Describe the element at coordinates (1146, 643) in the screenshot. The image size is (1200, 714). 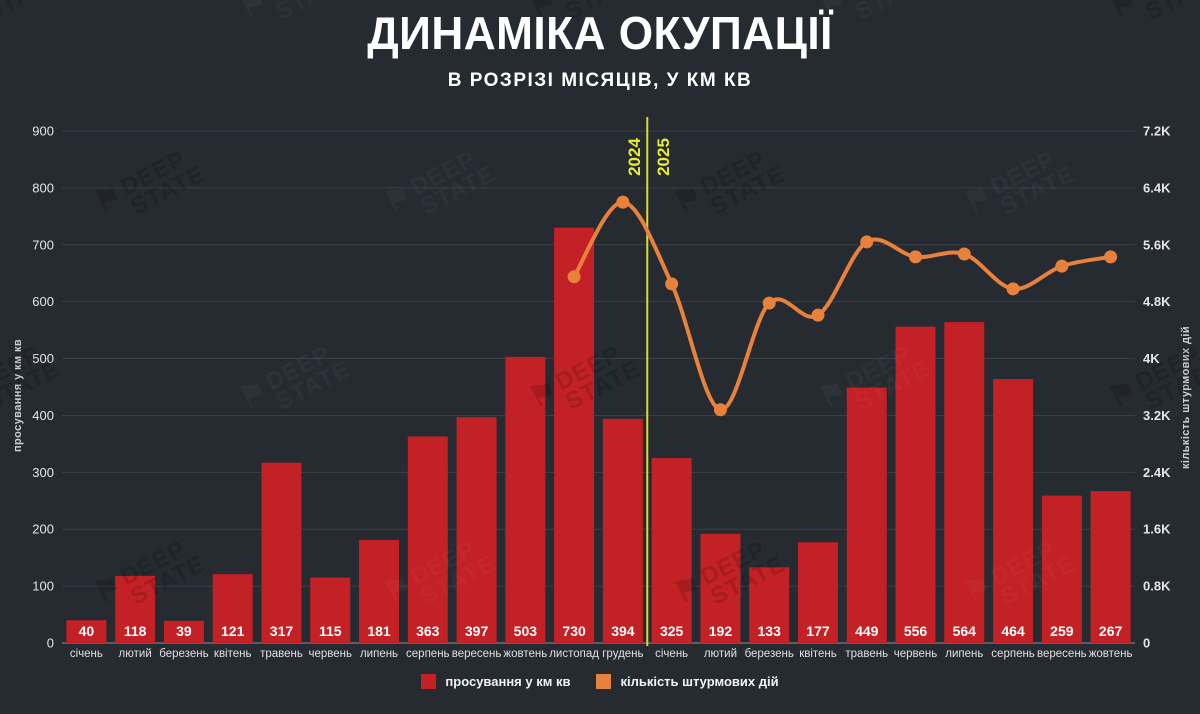
I see `right-axis-tick-label: 0` at that location.